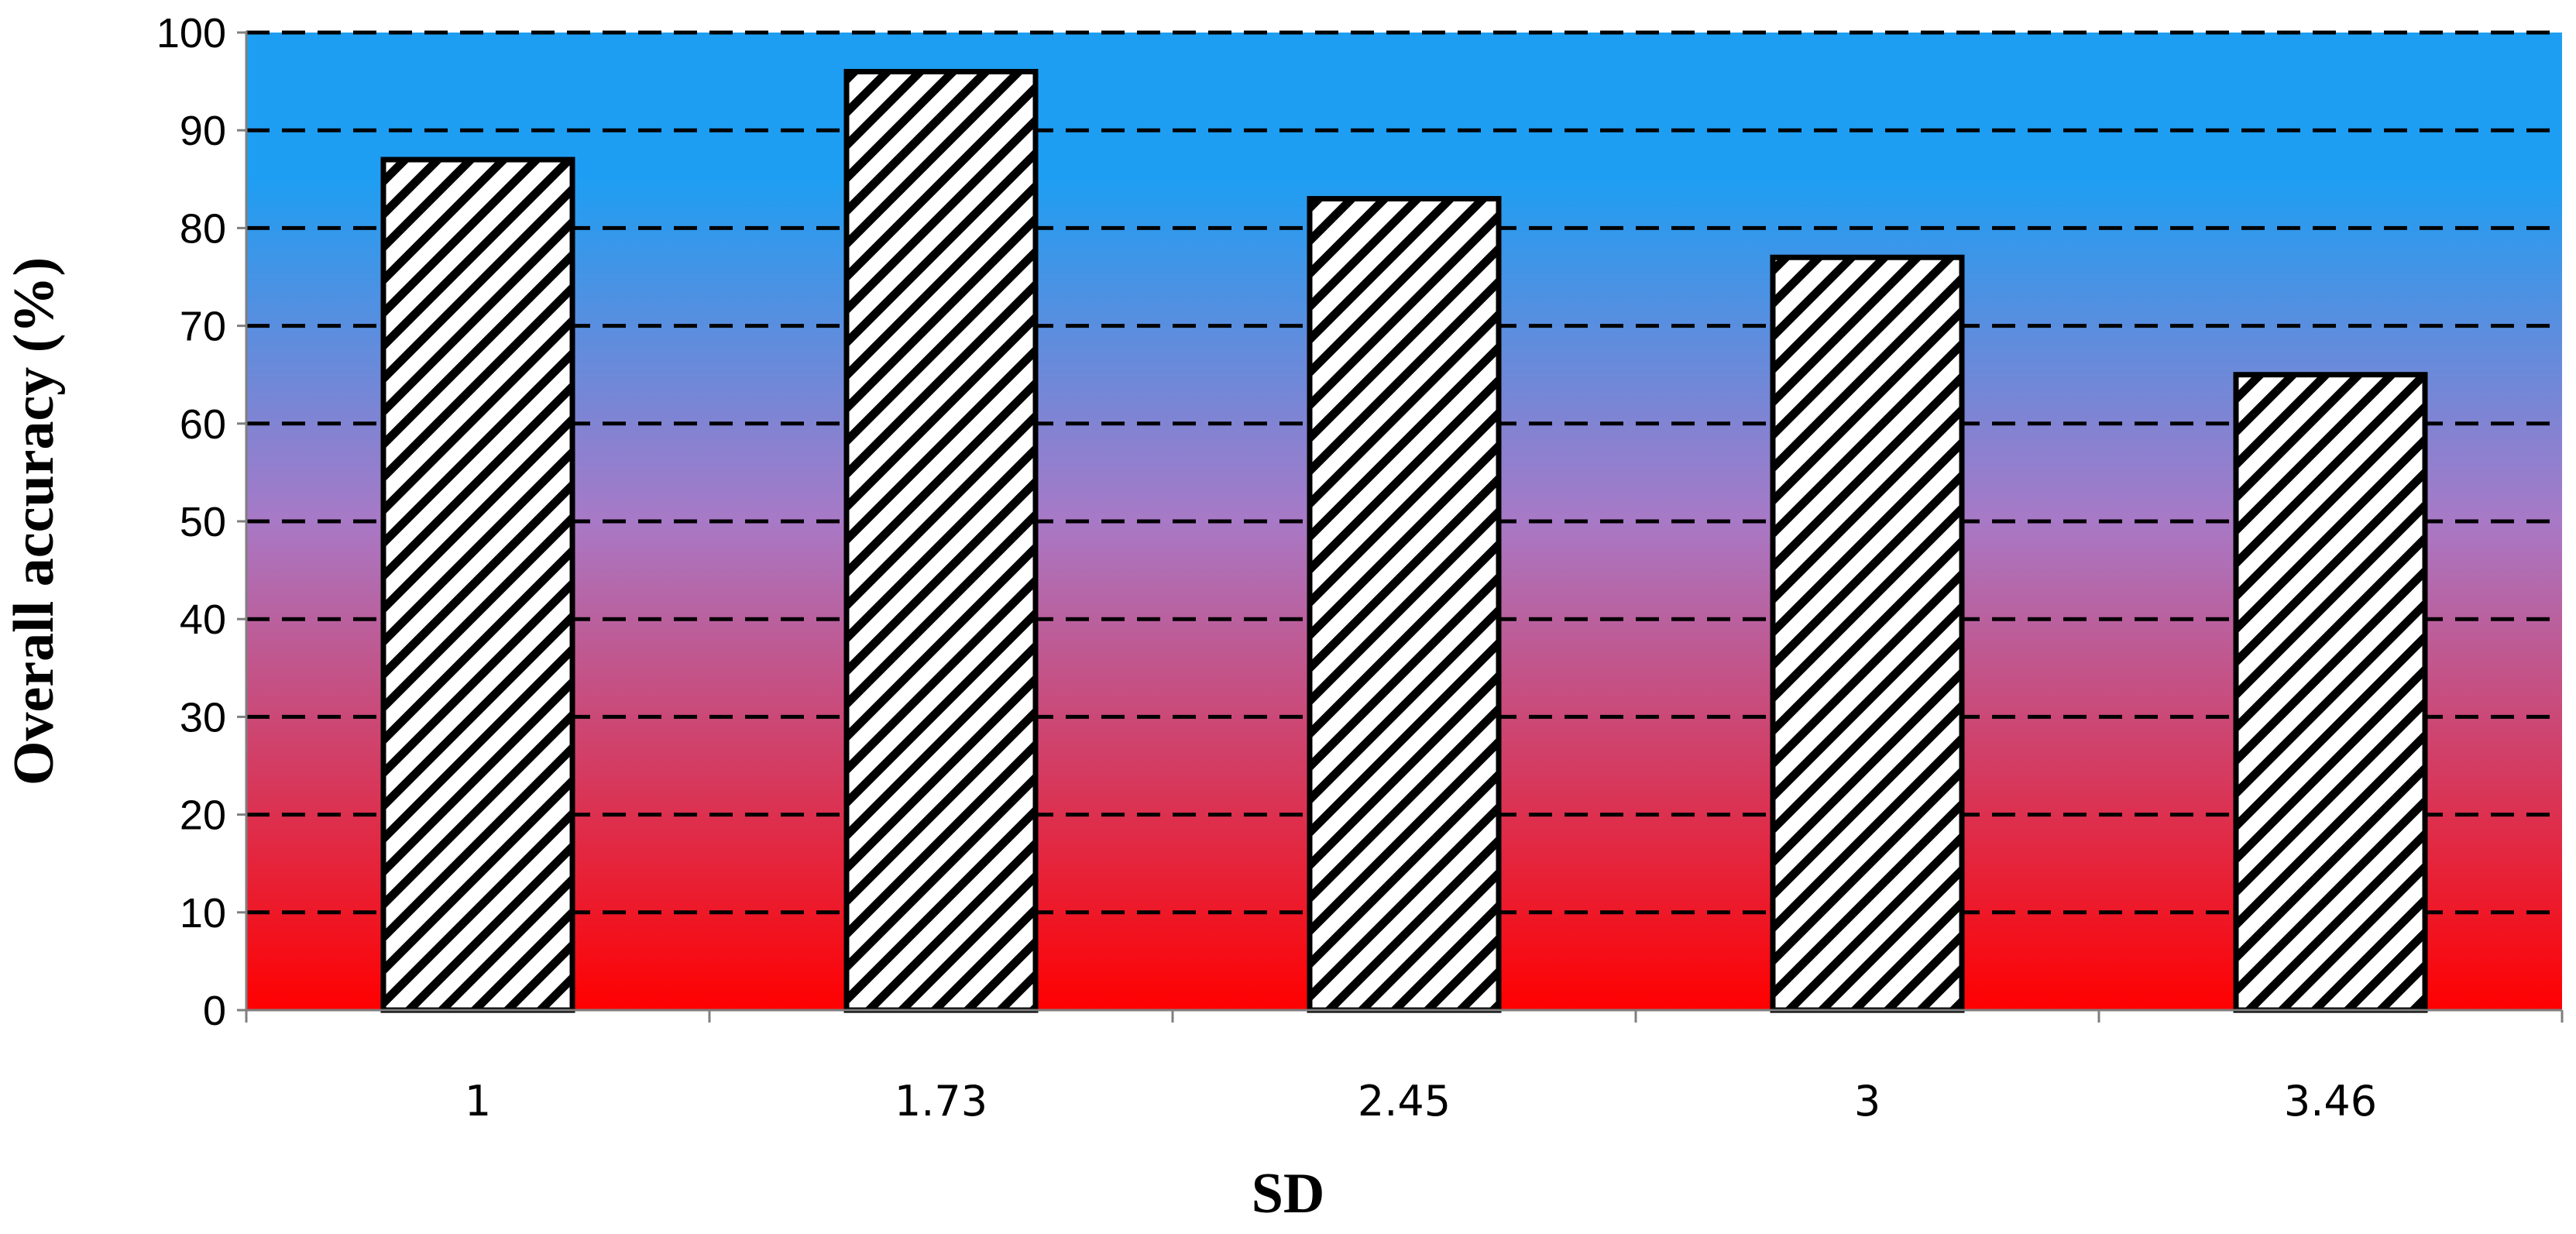 This screenshot has width=2576, height=1234. Describe the element at coordinates (203, 717) in the screenshot. I see `y-tick-label-30: 30` at that location.